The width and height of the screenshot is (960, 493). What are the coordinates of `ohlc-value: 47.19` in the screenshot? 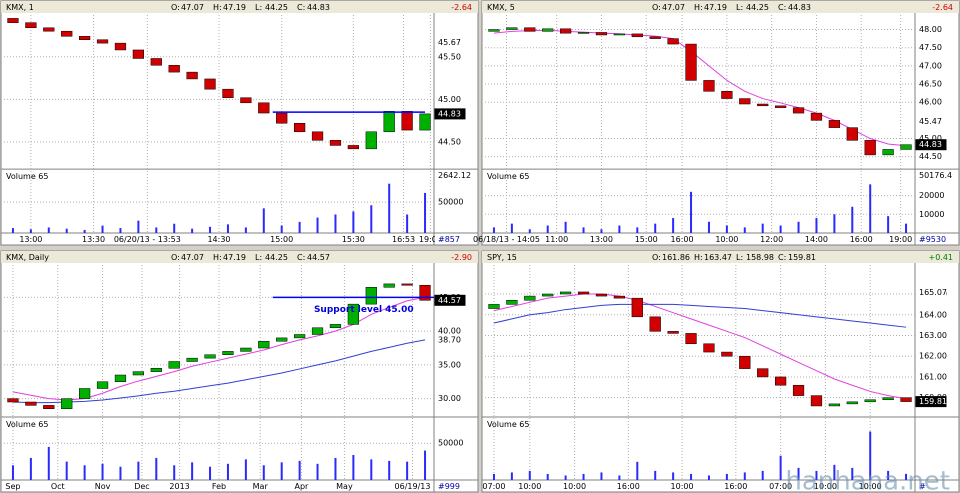 It's located at (234, 7).